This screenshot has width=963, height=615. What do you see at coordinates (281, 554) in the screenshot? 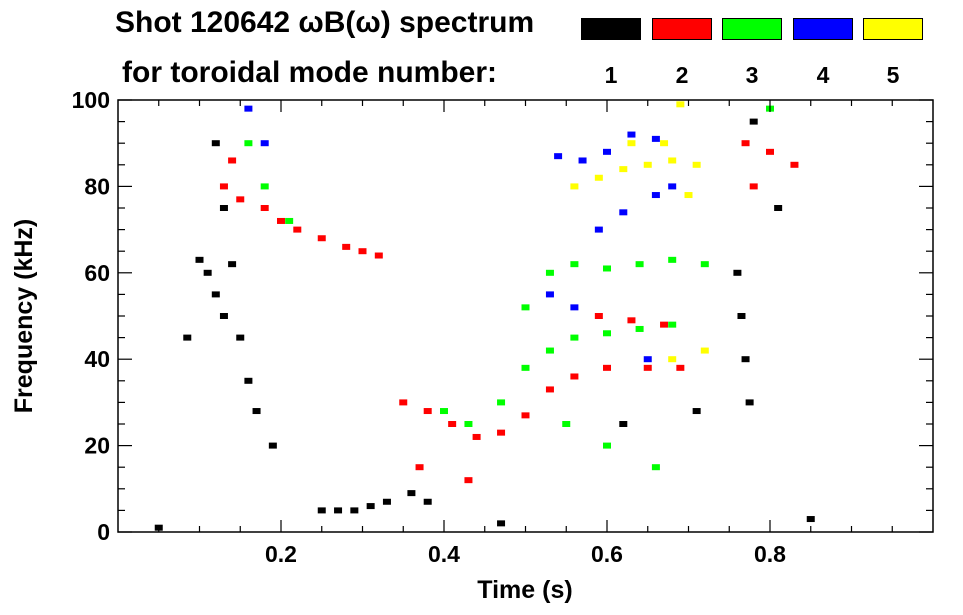
I see `x-tick-label: 0.2` at bounding box center [281, 554].